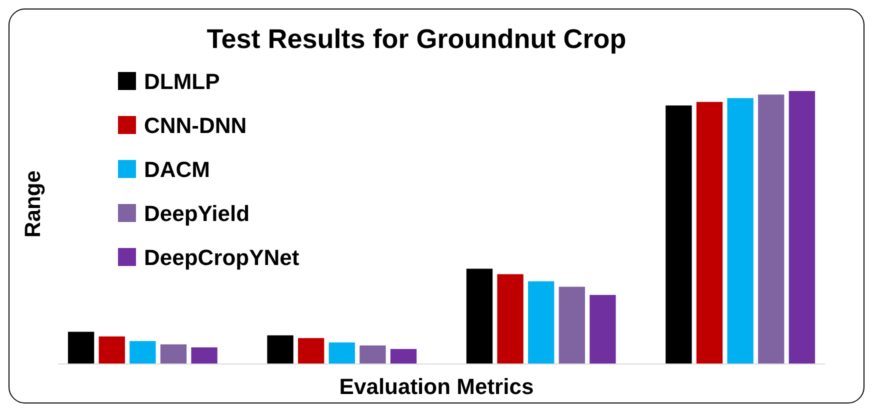 This screenshot has width=873, height=412. Describe the element at coordinates (197, 213) in the screenshot. I see `legend-label: DeepYield` at that location.